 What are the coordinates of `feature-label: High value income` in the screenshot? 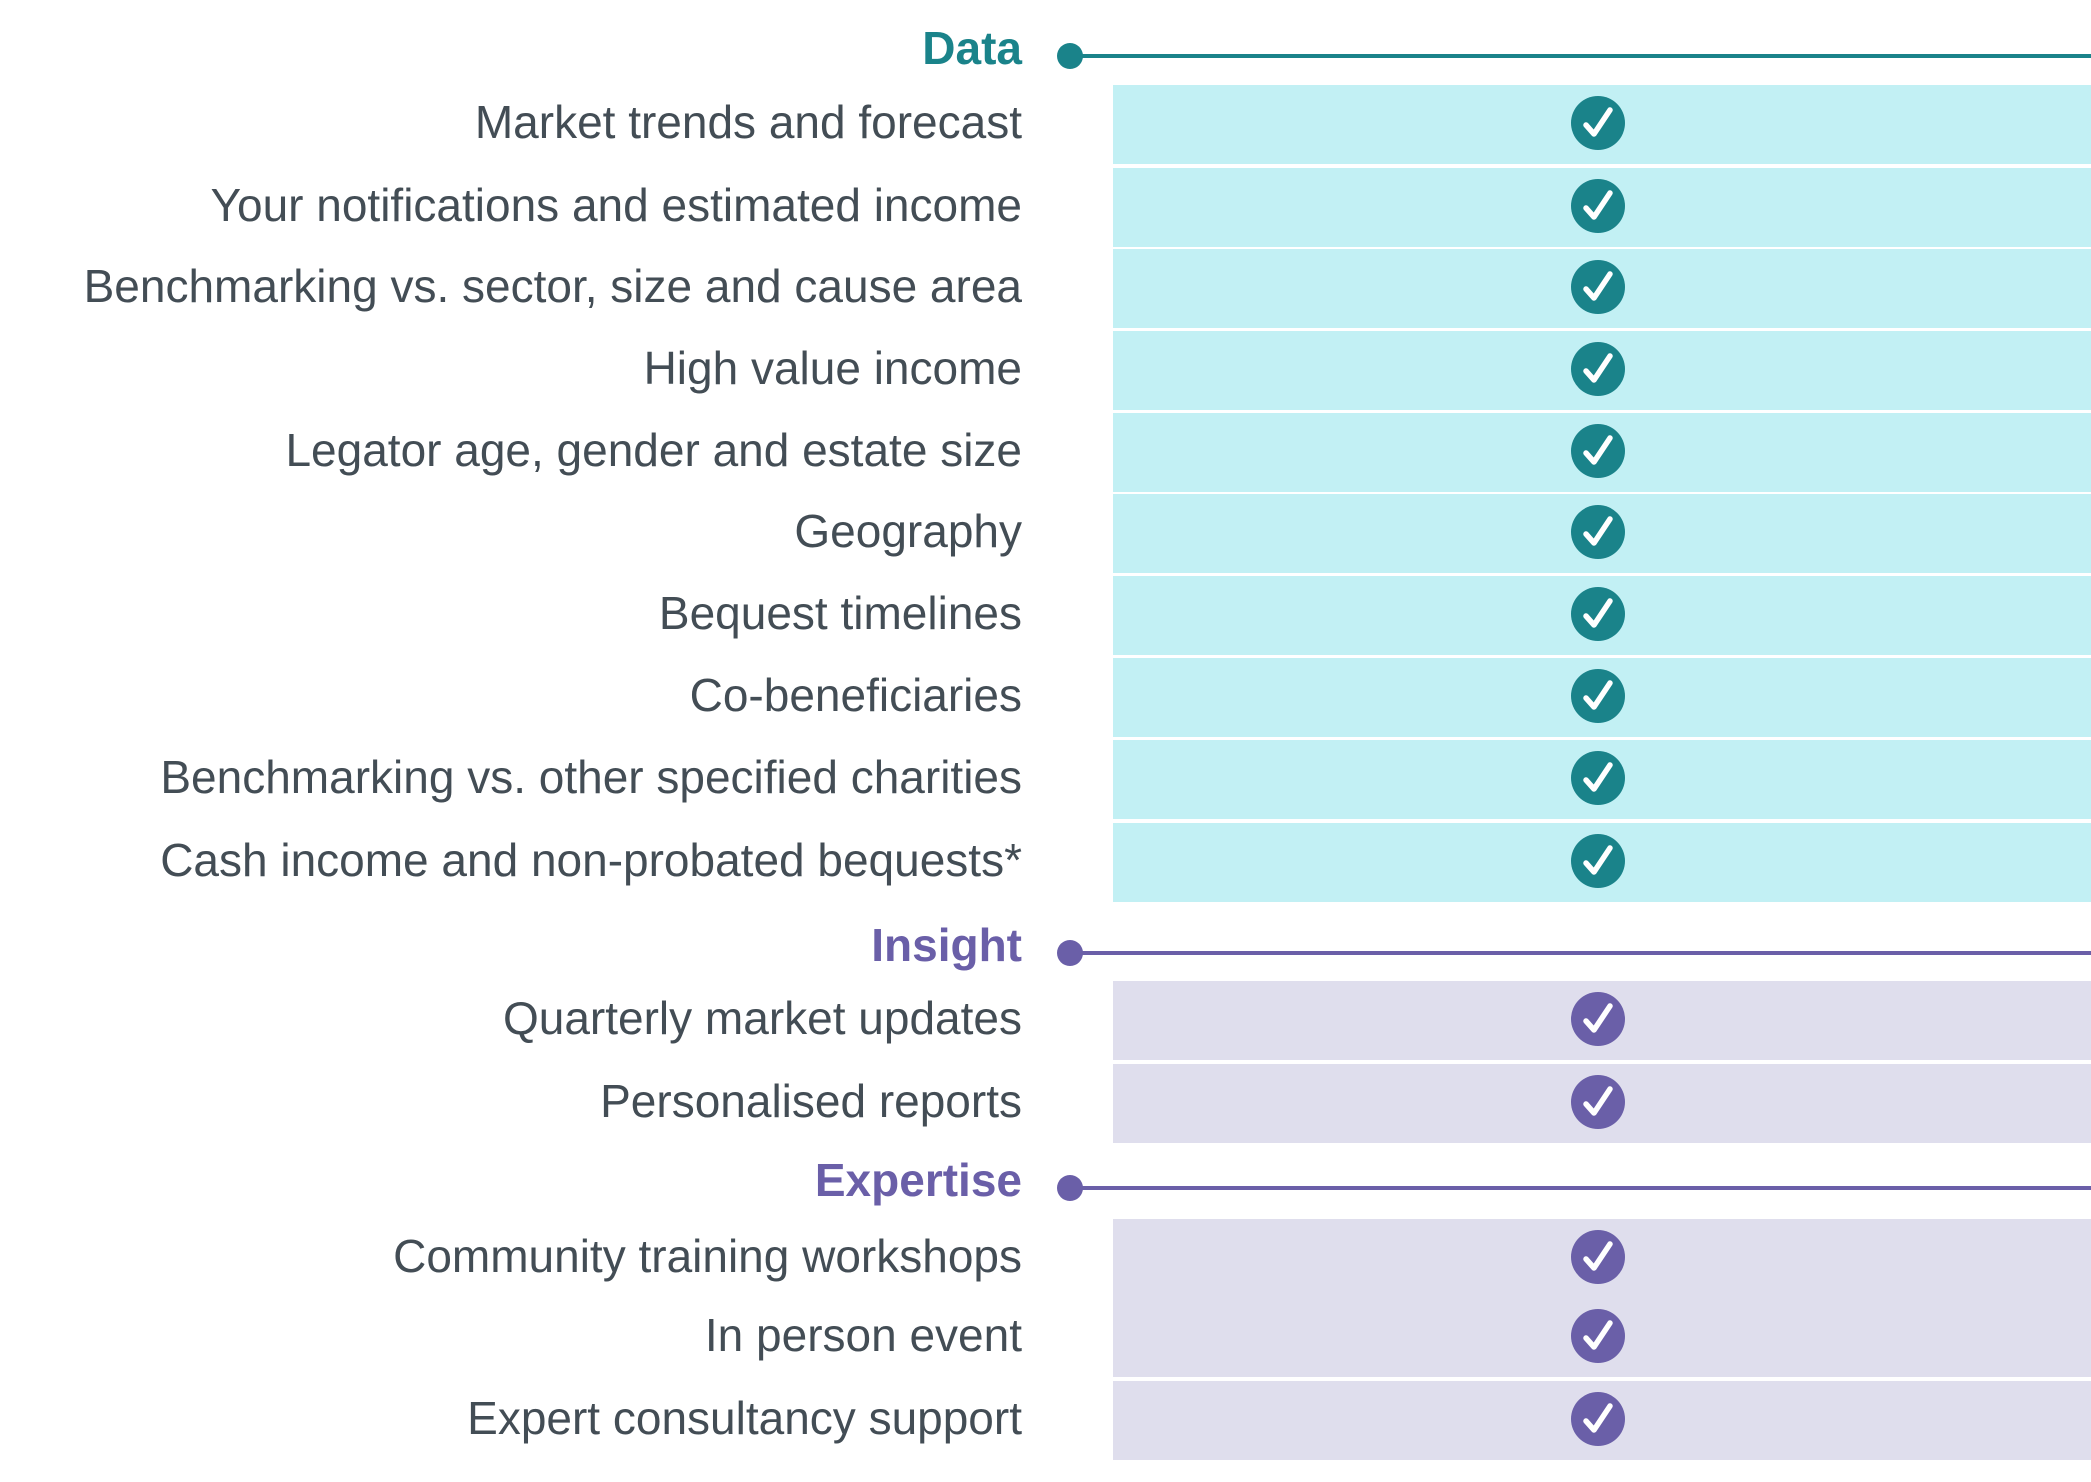 It's located at (833, 368).